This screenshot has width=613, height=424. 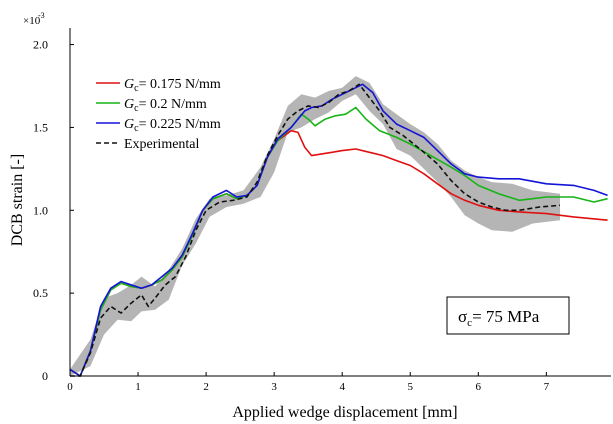 I want to click on x-tick-label: 0, so click(x=70, y=387).